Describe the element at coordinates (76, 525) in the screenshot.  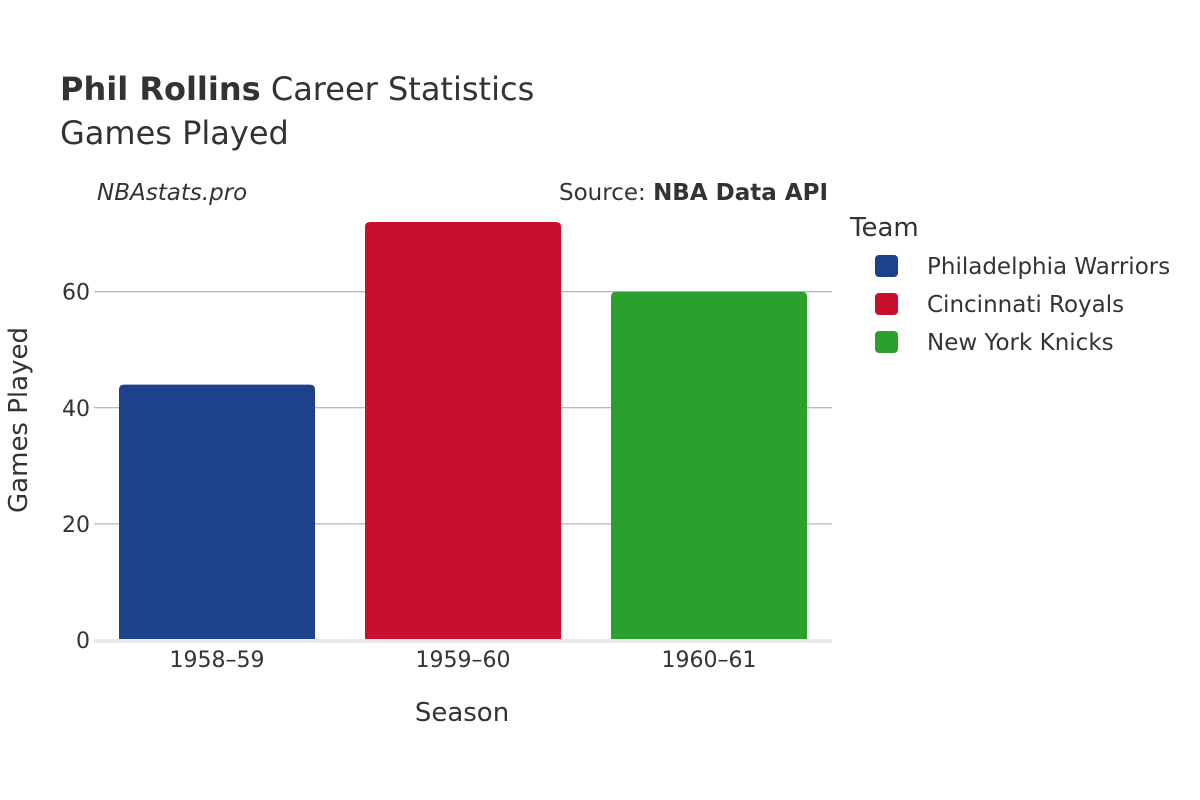
I see `y-tick-label: 20` at that location.